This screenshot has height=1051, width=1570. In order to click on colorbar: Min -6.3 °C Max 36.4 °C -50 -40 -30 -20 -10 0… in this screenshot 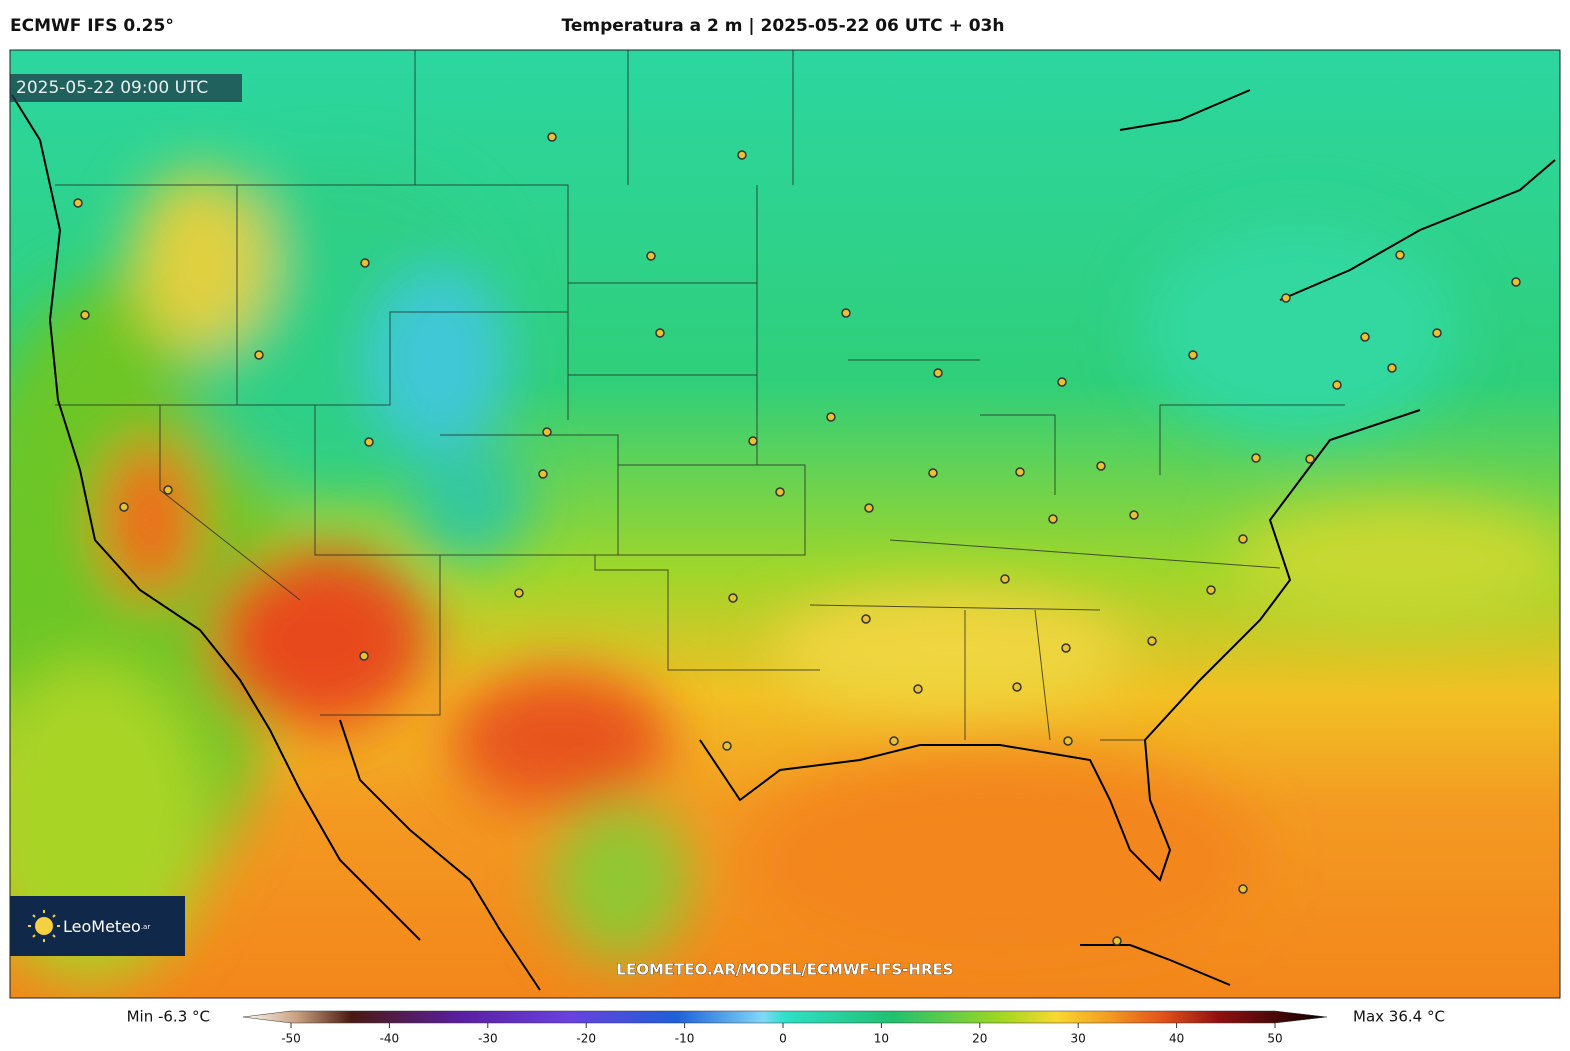, I will do `click(786, 1027)`.